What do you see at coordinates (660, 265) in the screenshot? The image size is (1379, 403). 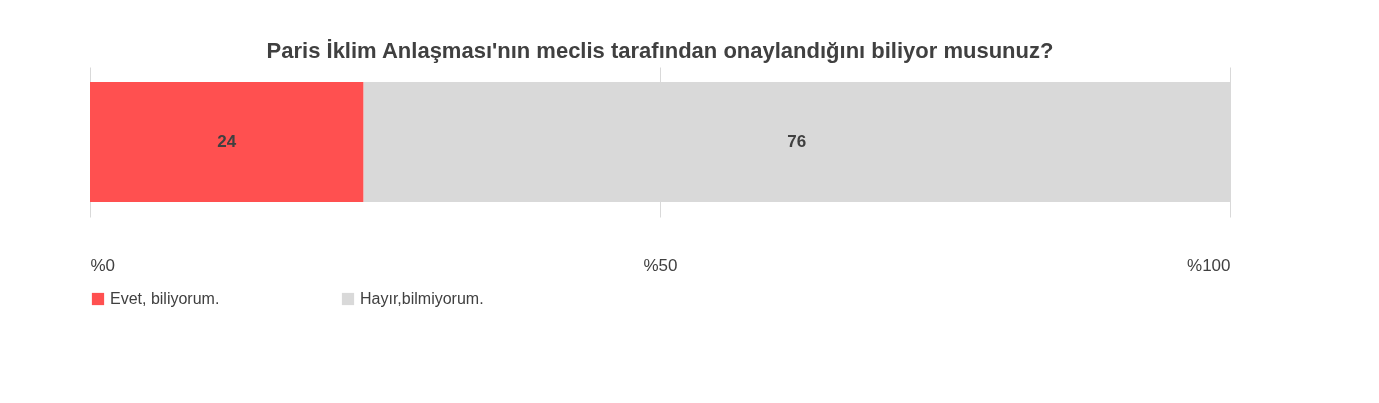 I see `x-tick-label: %50` at bounding box center [660, 265].